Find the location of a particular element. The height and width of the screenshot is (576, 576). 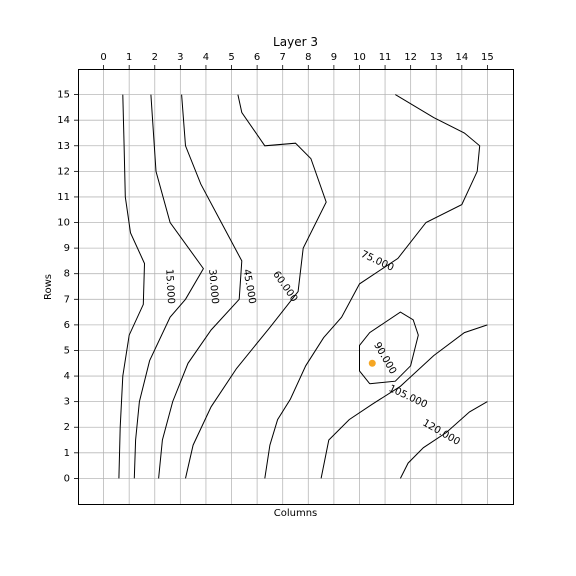

x-tick-label: 11 is located at coordinates (385, 57).